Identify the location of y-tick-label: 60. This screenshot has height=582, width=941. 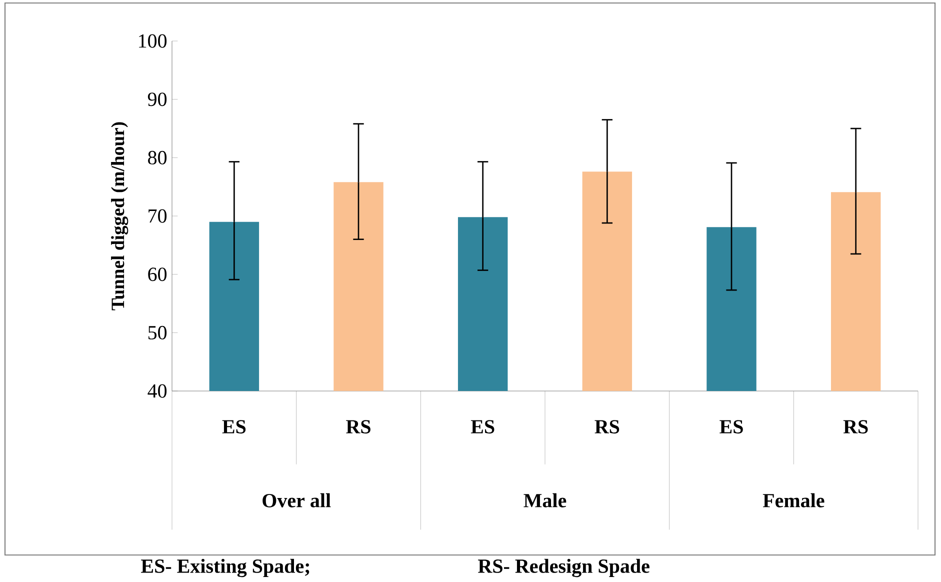
(157, 275).